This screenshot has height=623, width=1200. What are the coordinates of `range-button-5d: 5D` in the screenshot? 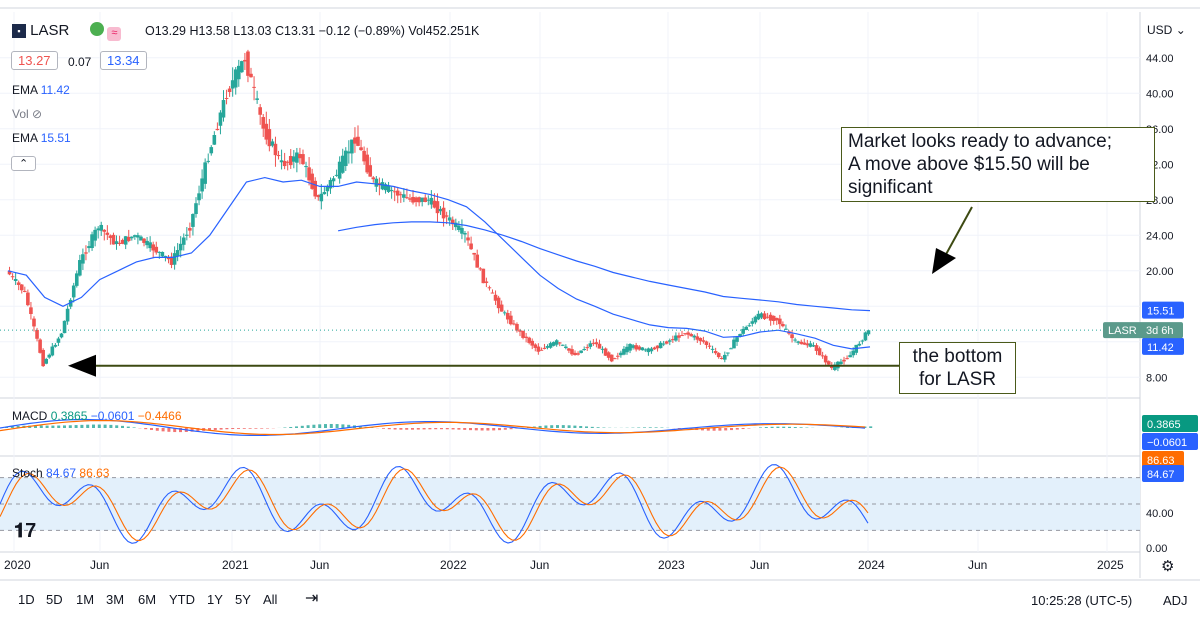 It's located at (54, 599).